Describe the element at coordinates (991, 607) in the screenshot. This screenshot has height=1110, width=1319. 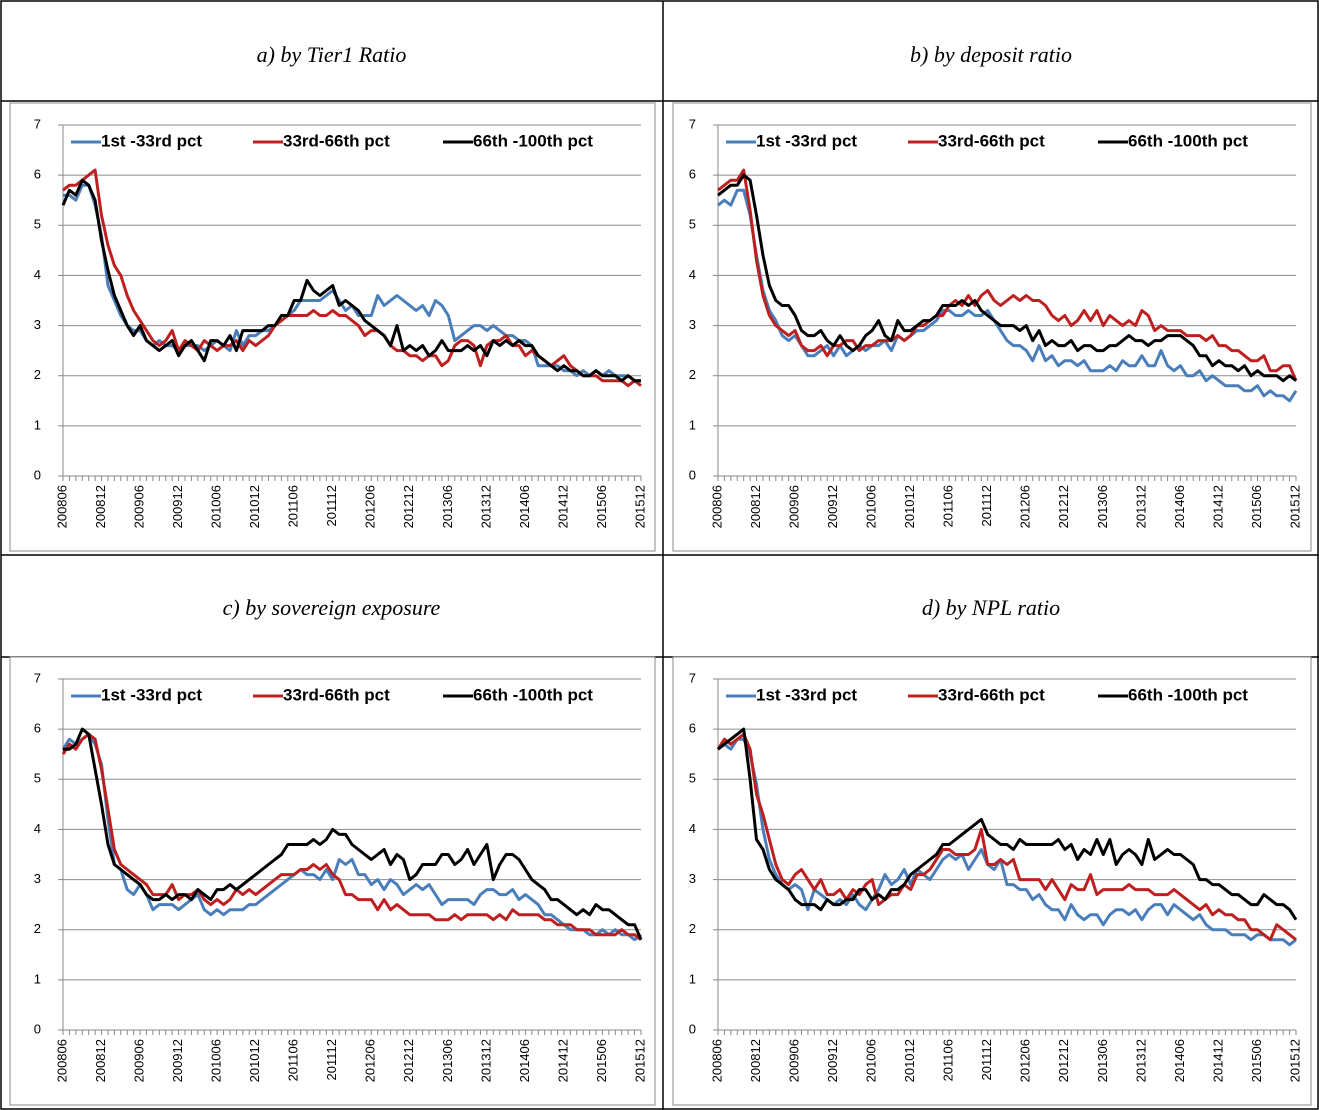
I see `chart-title: d) by NPL ratio` at that location.